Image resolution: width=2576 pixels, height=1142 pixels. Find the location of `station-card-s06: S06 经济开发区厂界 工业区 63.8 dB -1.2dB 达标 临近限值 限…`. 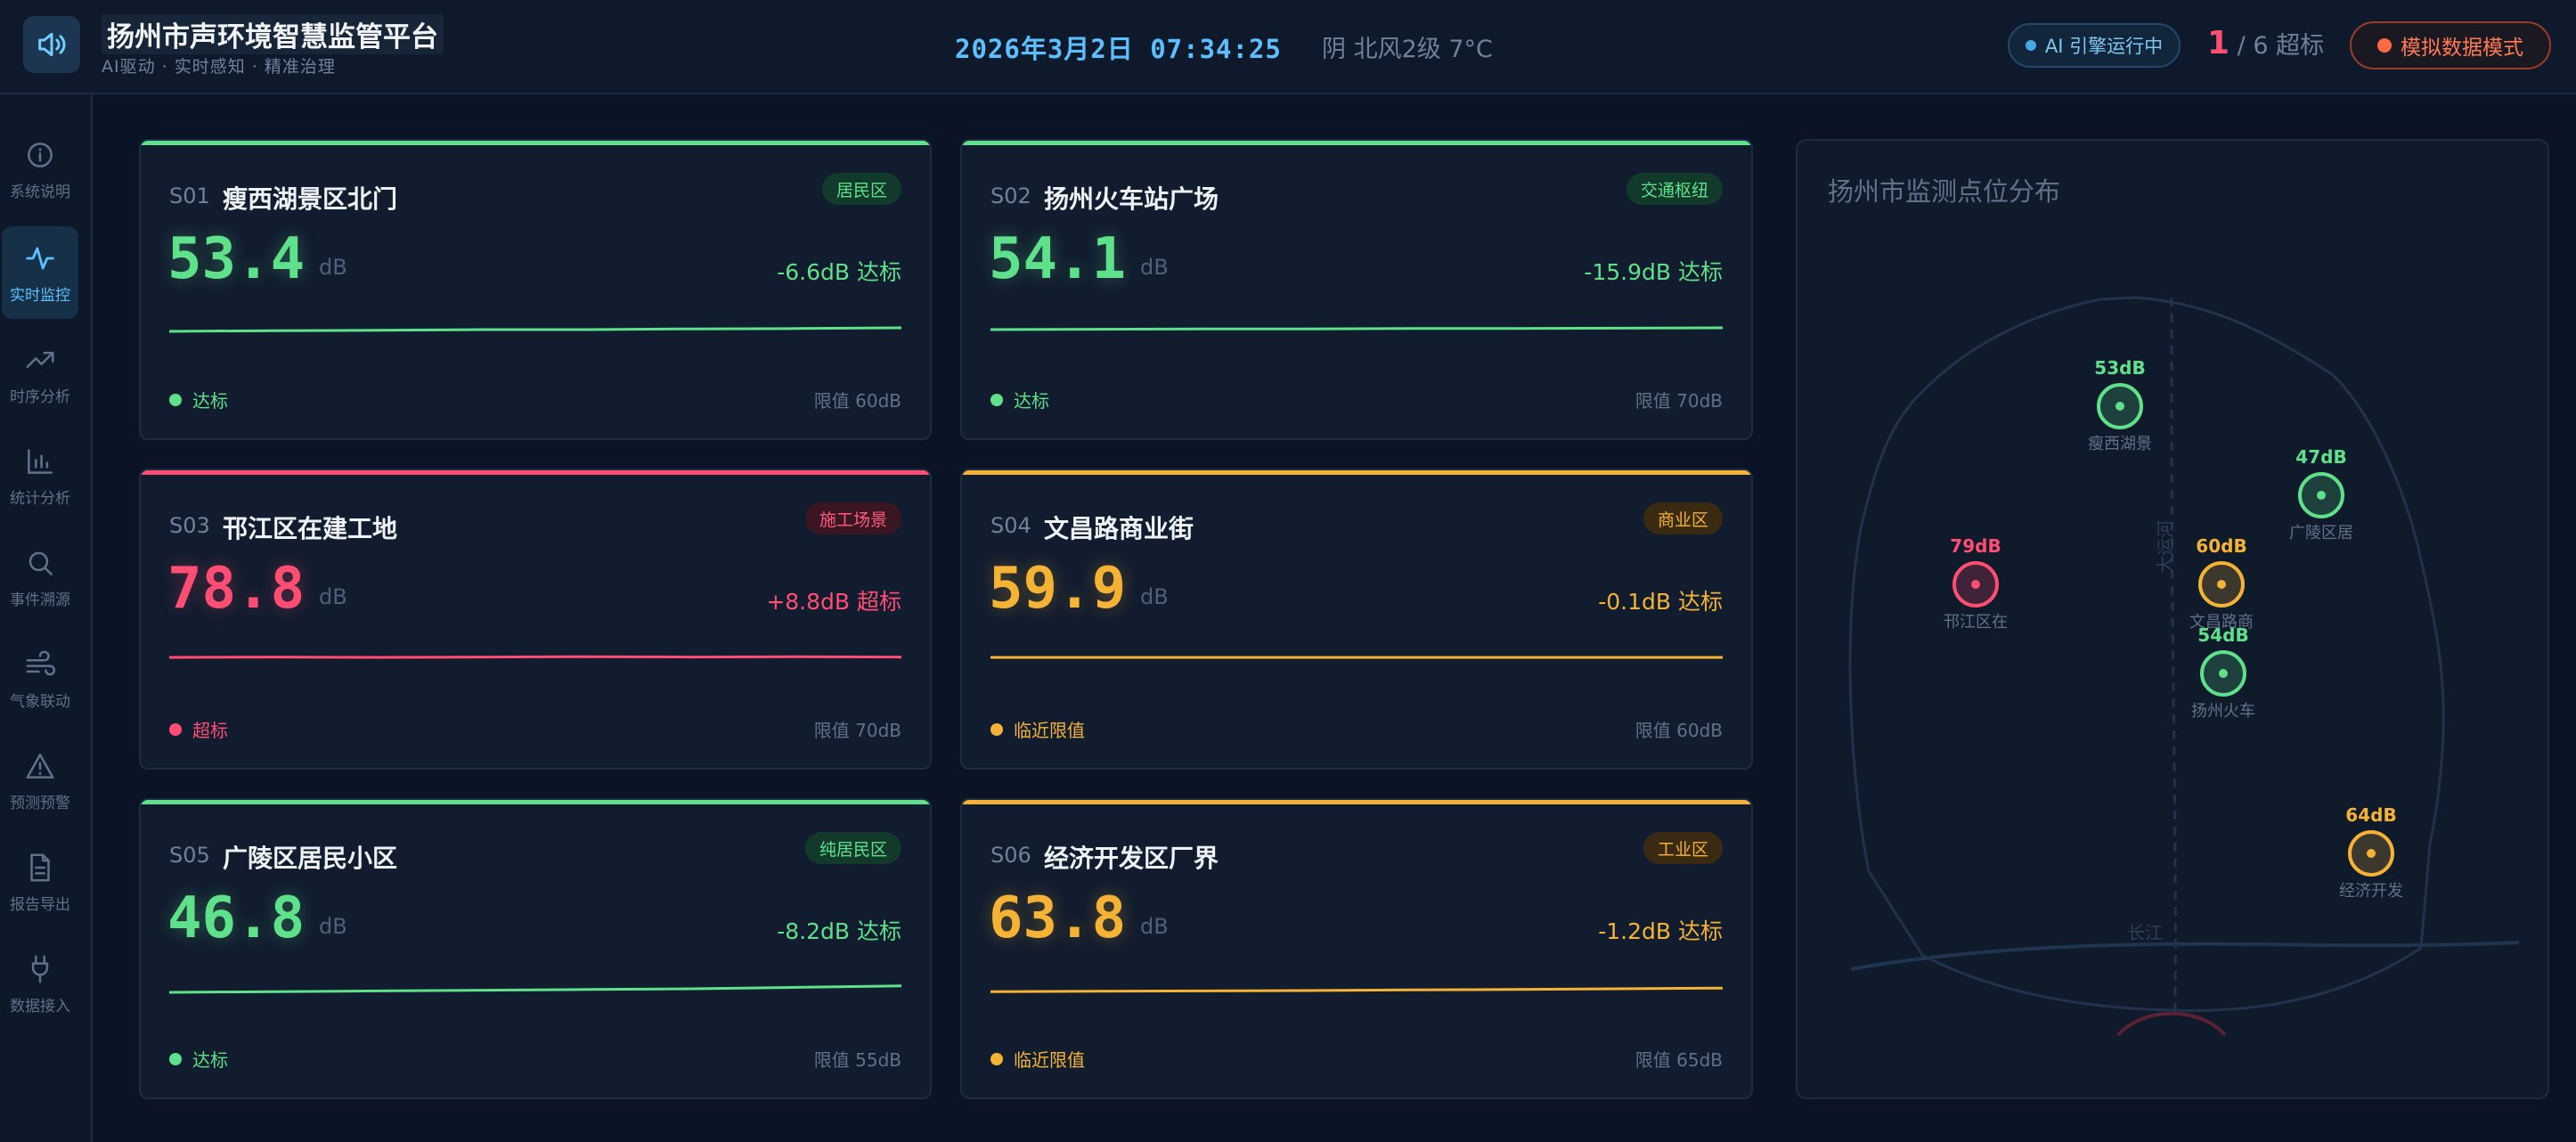

station-card-s06: S06 经济开发区厂界 工业区 63.8 dB -1.2dB 达标 临近限值 限… is located at coordinates (1357, 948).